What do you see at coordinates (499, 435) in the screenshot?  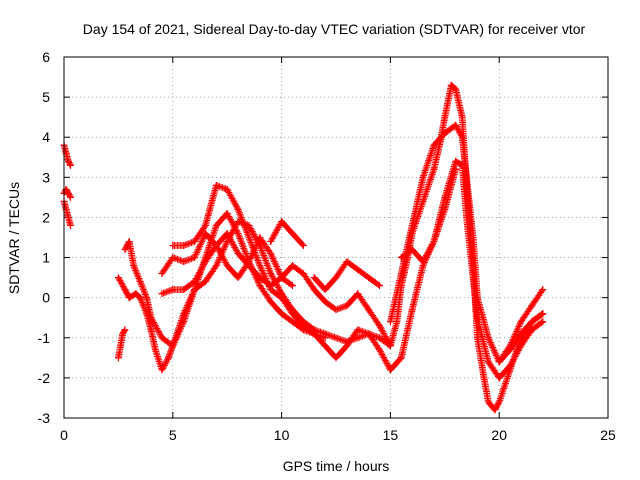 I see `x-tick-label: 20` at bounding box center [499, 435].